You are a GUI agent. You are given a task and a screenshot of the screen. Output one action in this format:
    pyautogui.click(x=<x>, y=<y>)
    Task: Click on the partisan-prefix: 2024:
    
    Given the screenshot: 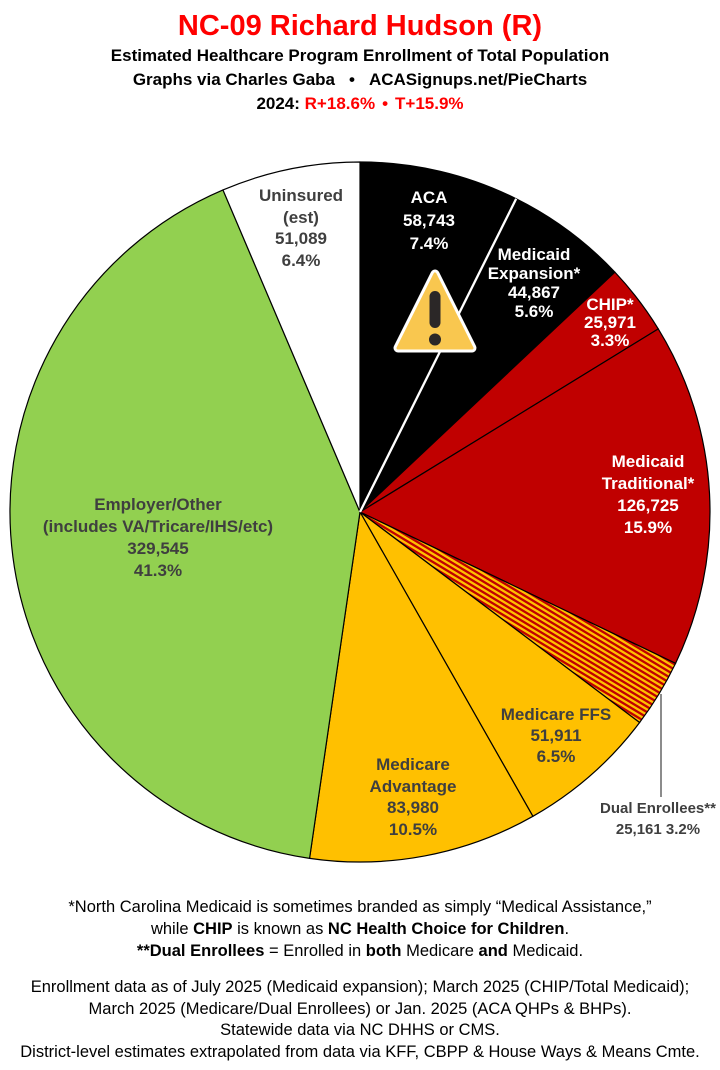 What is the action you would take?
    pyautogui.click(x=278, y=103)
    